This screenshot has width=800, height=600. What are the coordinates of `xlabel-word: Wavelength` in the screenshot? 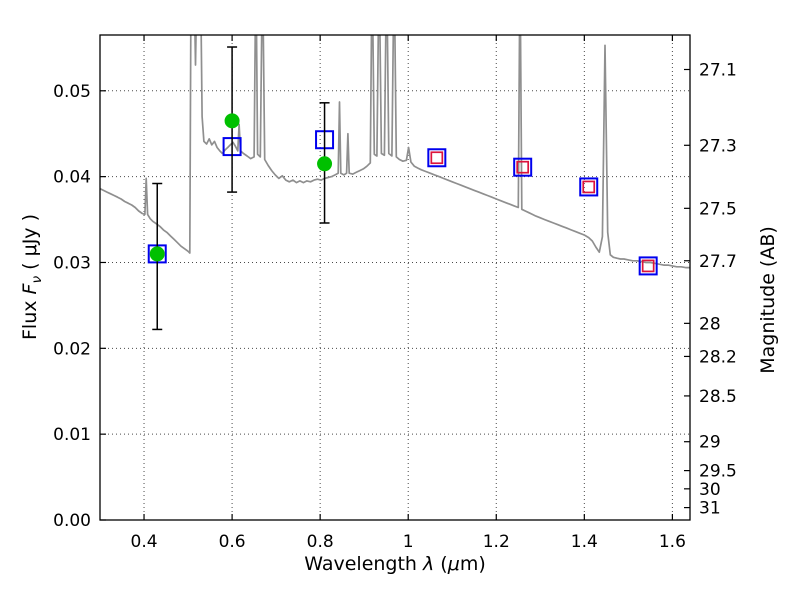 It's located at (364, 564).